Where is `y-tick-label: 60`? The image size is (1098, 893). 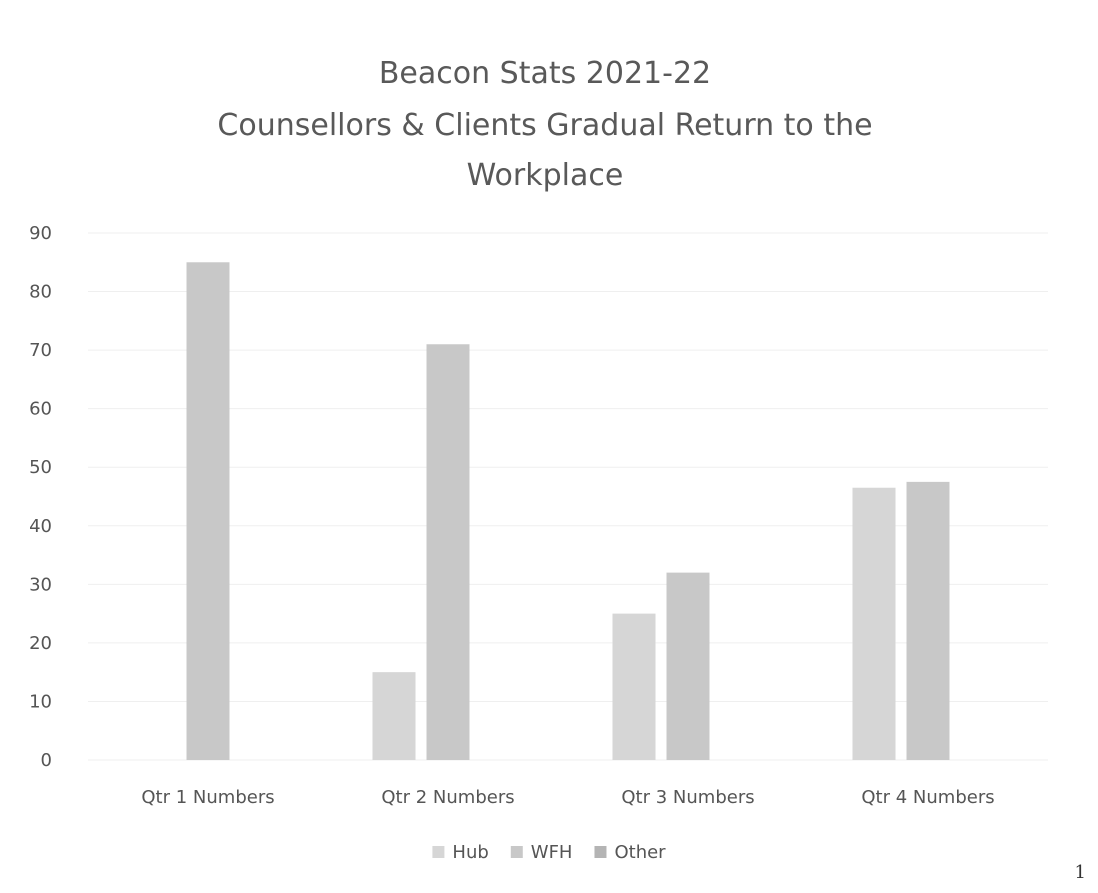 y-tick-label: 60 is located at coordinates (40, 409).